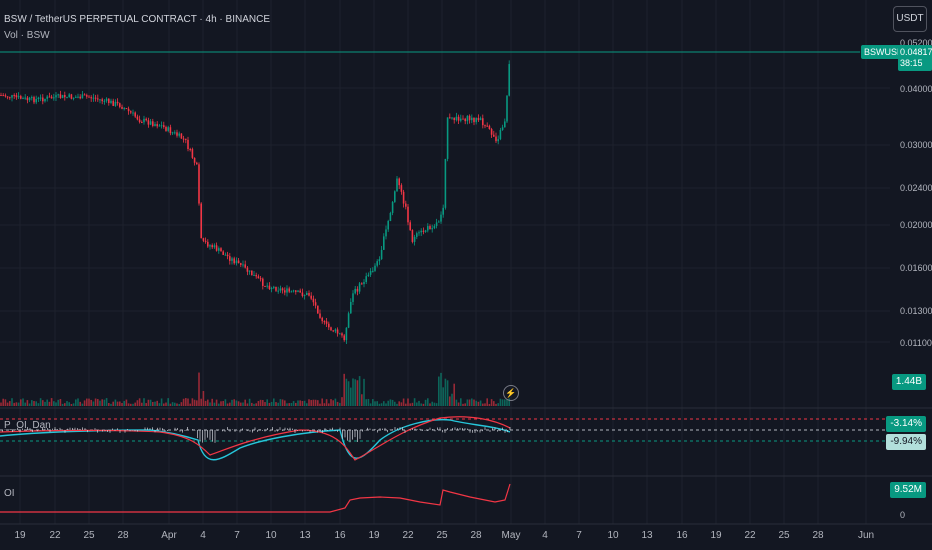  Describe the element at coordinates (647, 535) in the screenshot. I see `time-label: 13` at that location.